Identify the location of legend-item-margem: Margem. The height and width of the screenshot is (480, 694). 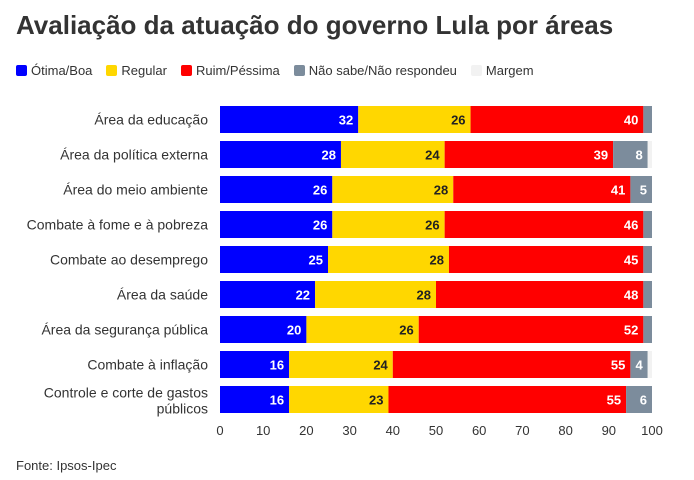
(502, 70).